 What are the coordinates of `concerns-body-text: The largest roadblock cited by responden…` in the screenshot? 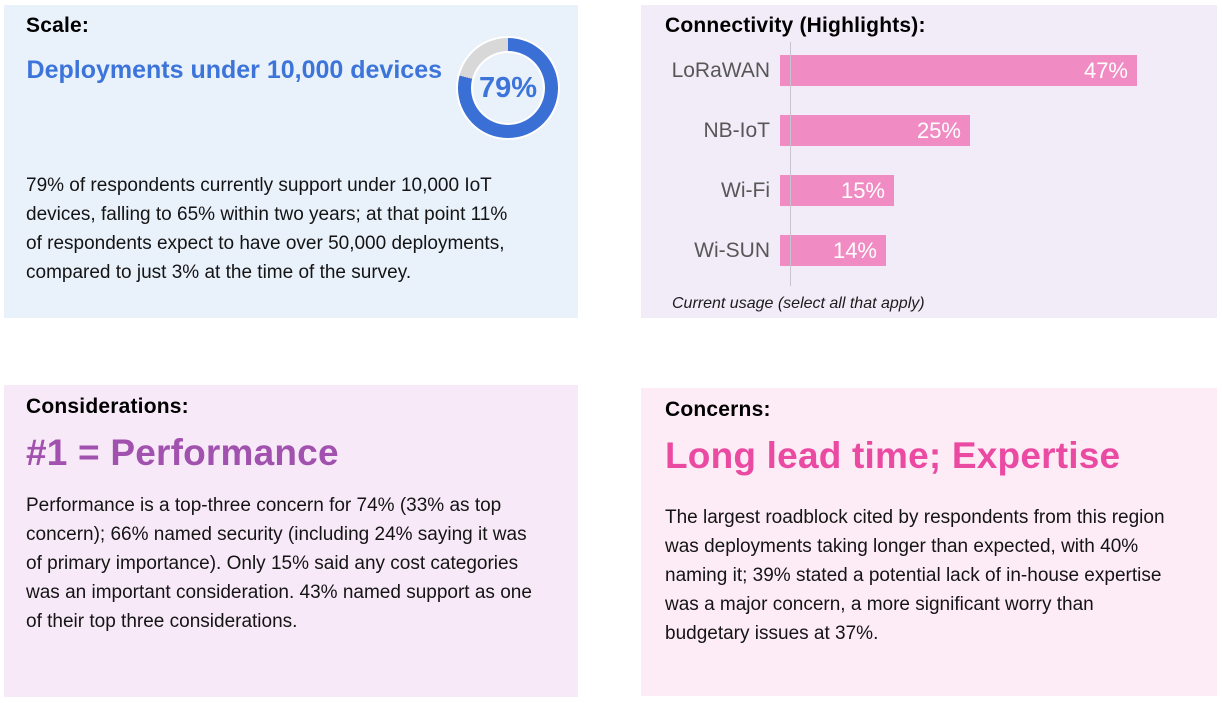 It's located at (915, 575).